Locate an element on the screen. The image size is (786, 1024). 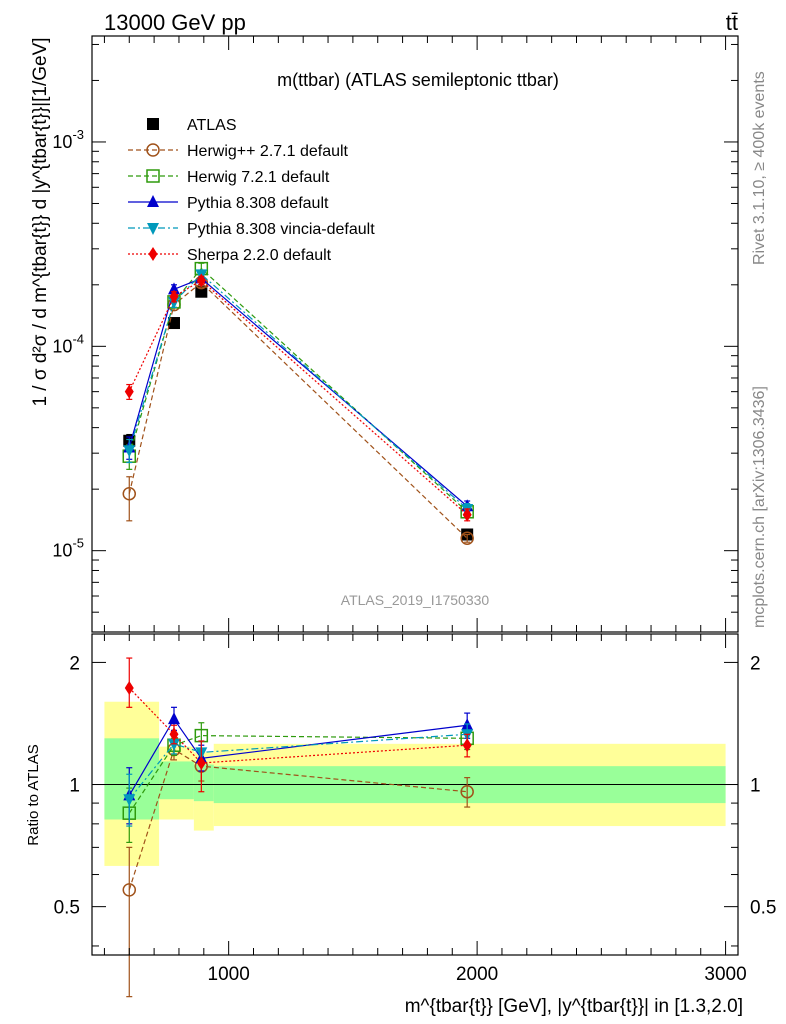
legend-item-pythia: Pythia 8.308 default is located at coordinates (228, 203).